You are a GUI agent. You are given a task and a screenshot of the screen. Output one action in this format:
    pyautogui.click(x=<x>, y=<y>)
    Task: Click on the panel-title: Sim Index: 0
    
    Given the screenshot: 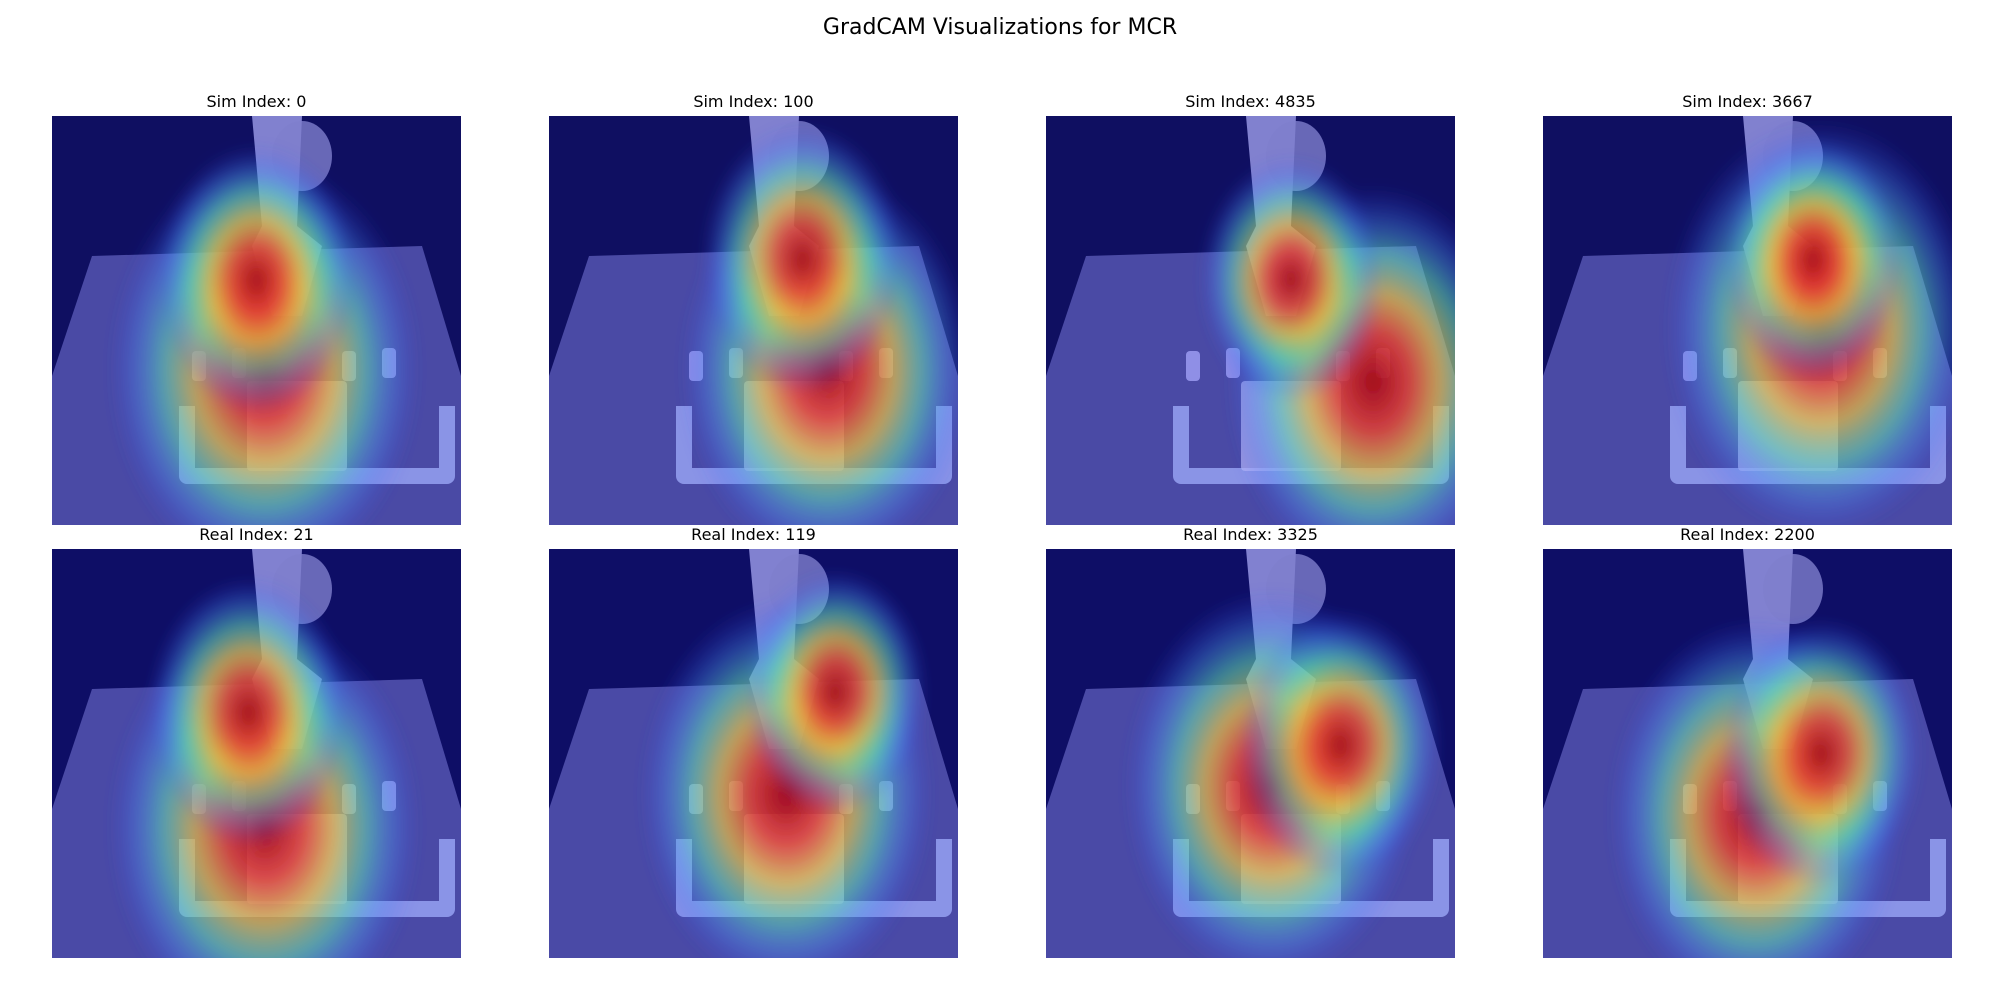 What is the action you would take?
    pyautogui.click(x=256, y=101)
    